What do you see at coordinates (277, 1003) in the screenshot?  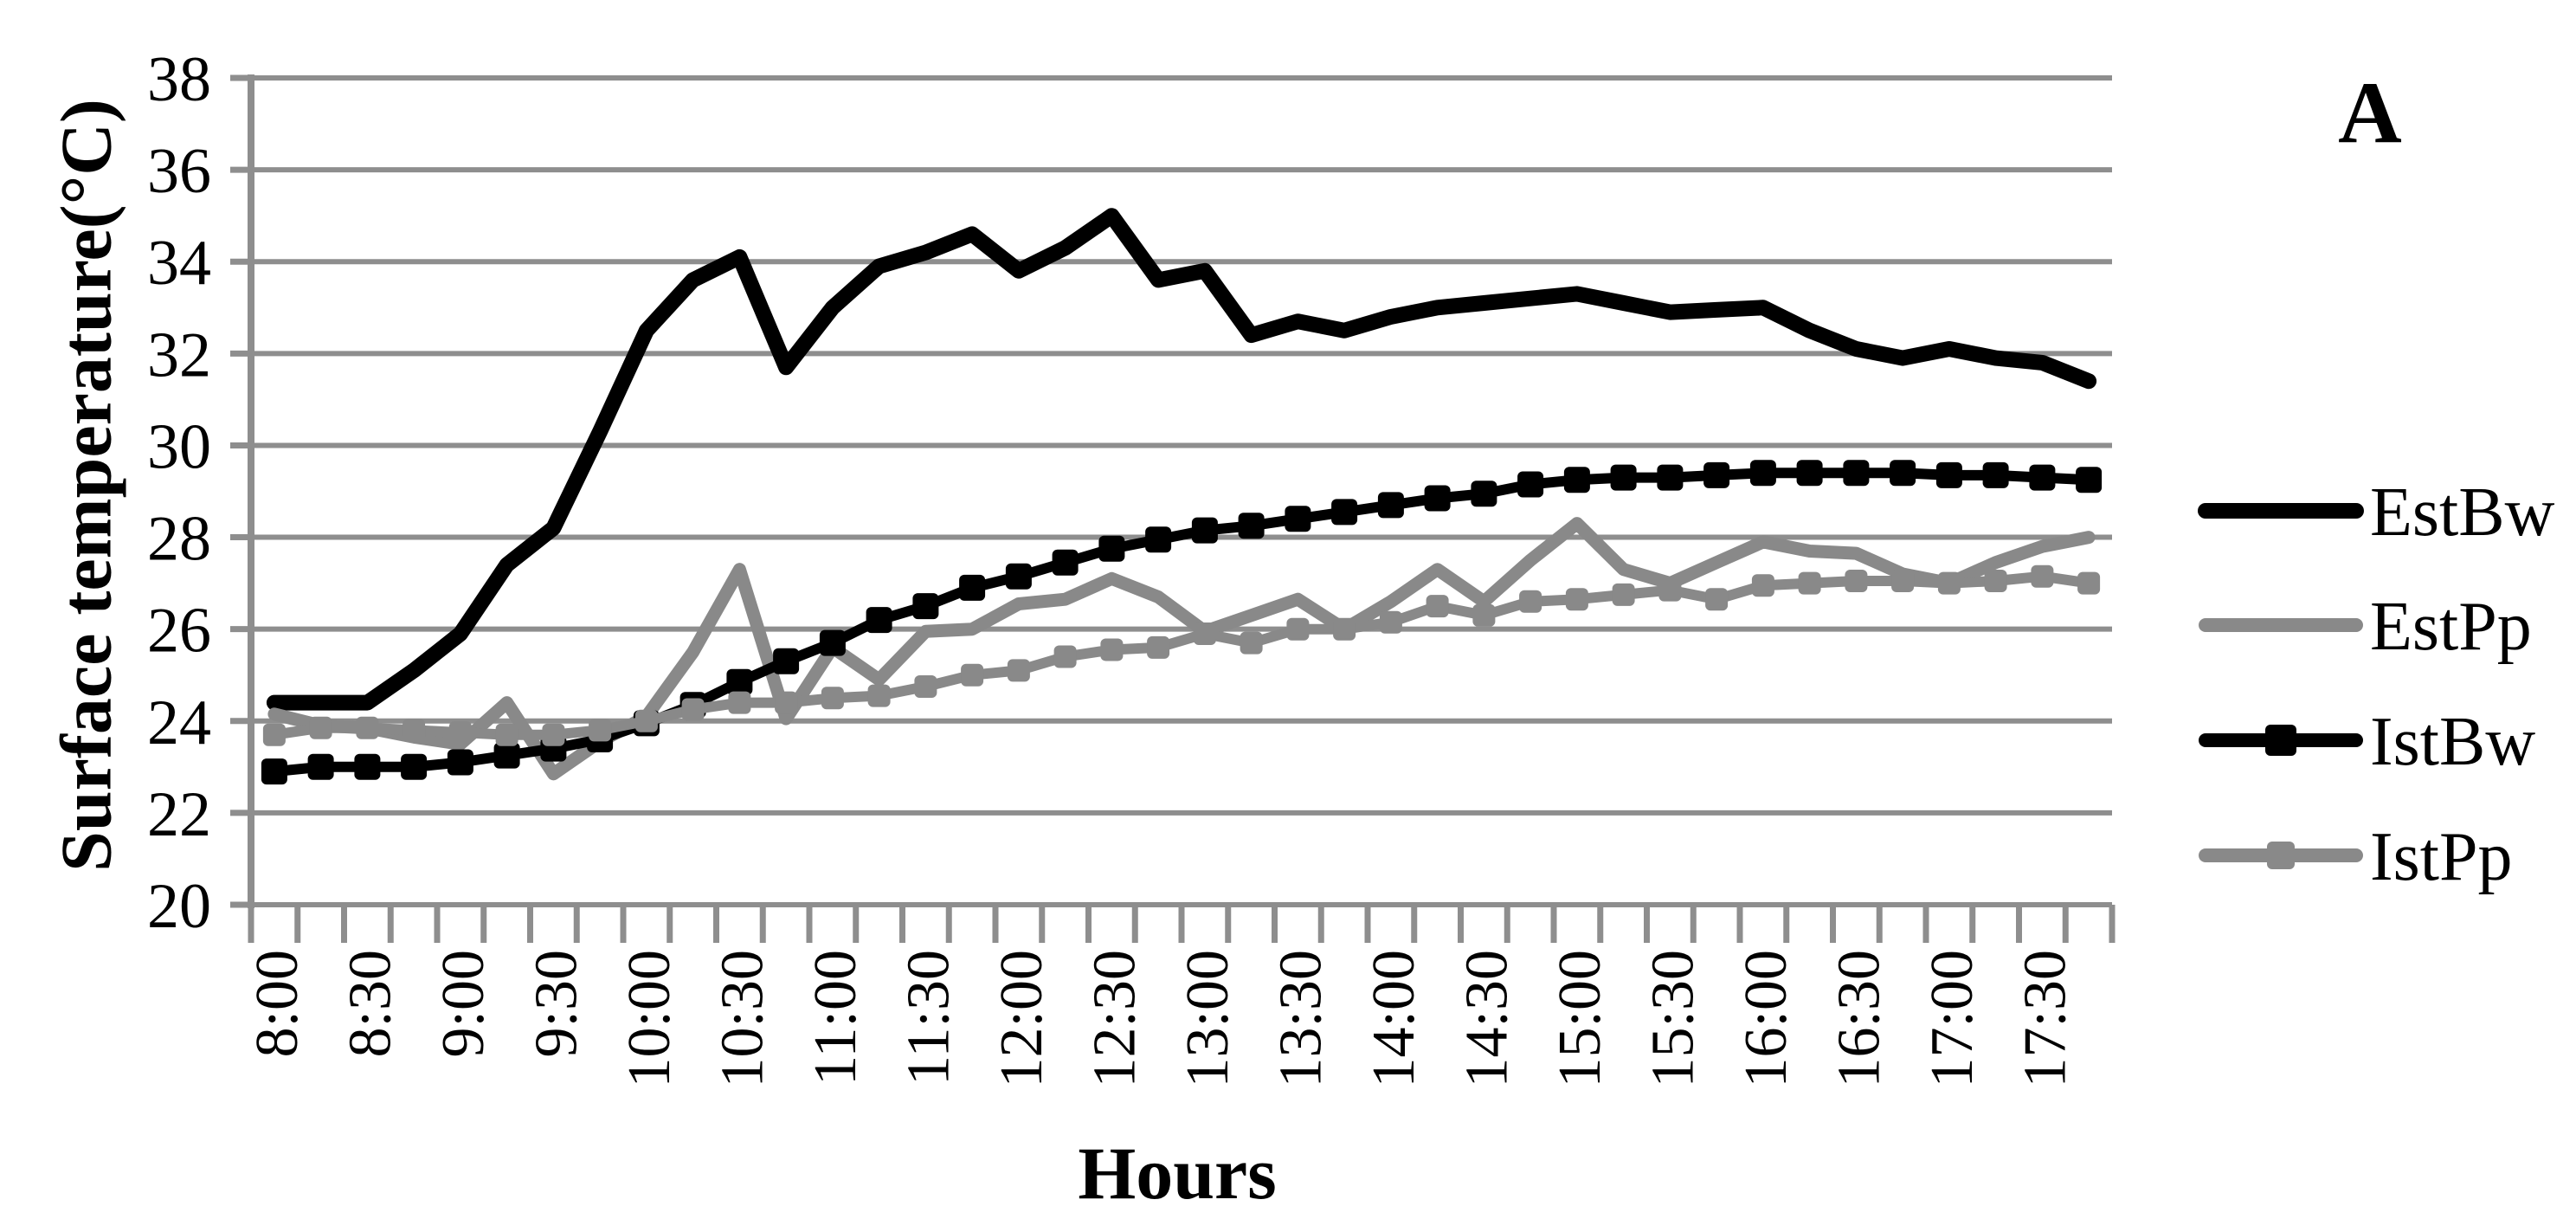 I see `x-tick-label: 8:00` at bounding box center [277, 1003].